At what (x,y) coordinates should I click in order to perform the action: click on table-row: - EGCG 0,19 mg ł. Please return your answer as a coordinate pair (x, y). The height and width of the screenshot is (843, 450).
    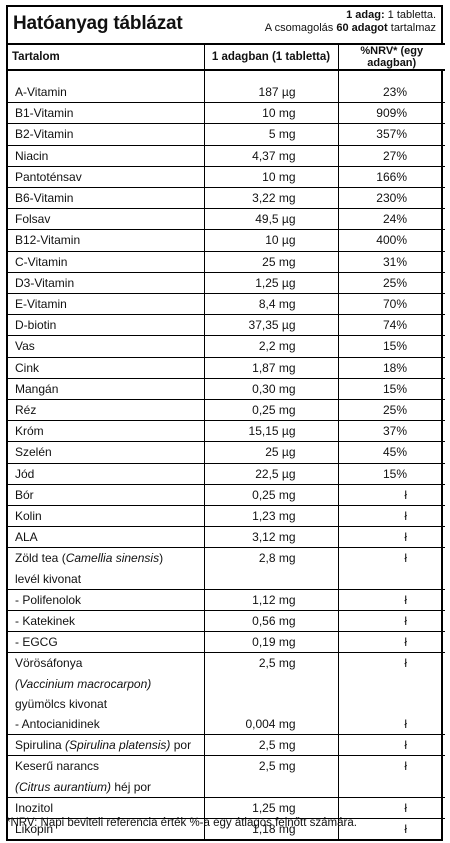
    Looking at the image, I should click on (226, 642).